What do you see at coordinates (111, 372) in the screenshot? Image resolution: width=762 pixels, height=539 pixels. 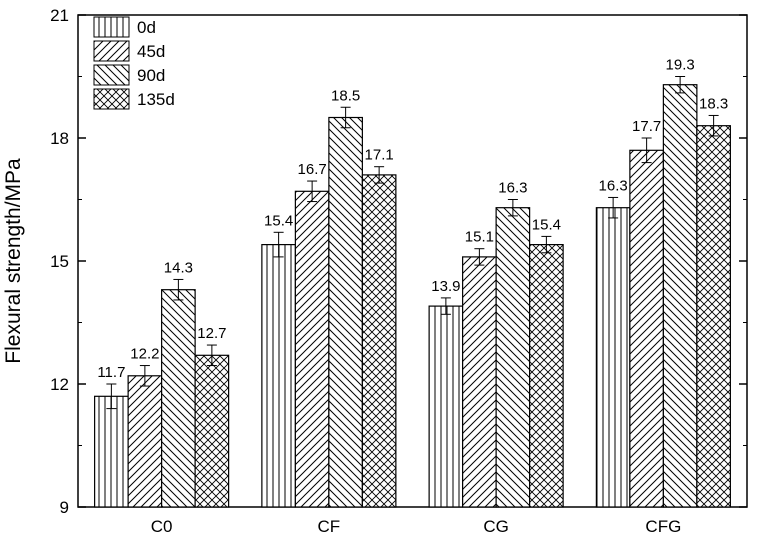 I see `data-label: 11.7` at bounding box center [111, 372].